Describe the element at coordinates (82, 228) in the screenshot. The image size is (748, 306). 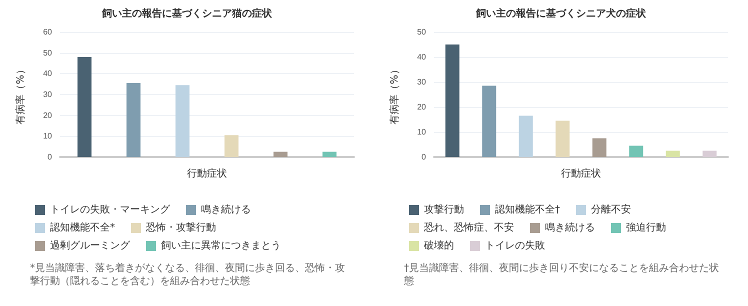
I see `legend-label: 認知機能不全*` at that location.